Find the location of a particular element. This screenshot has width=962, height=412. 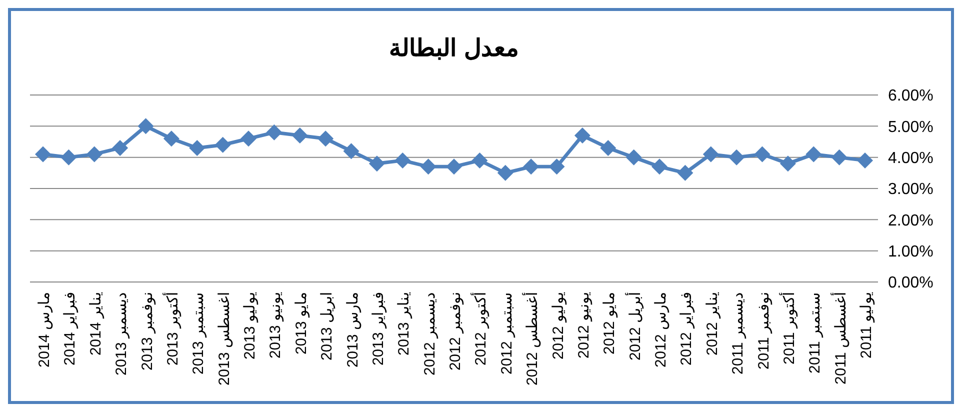

x-tick-label: أكتوبر 2011 is located at coordinates (788, 328).